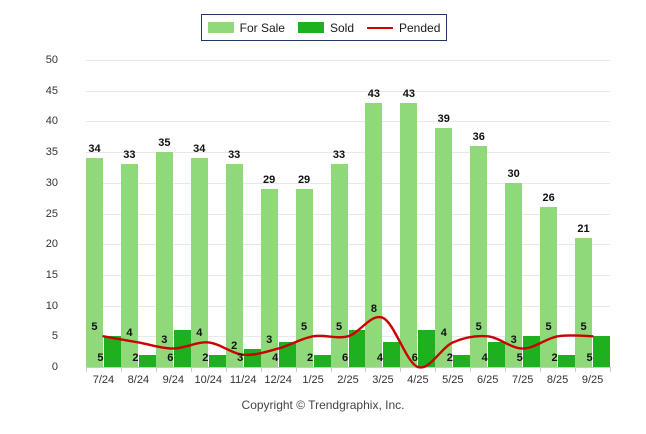 The width and height of the screenshot is (646, 434). What do you see at coordinates (208, 380) in the screenshot?
I see `x-axis-tick-label: 10/24` at bounding box center [208, 380].